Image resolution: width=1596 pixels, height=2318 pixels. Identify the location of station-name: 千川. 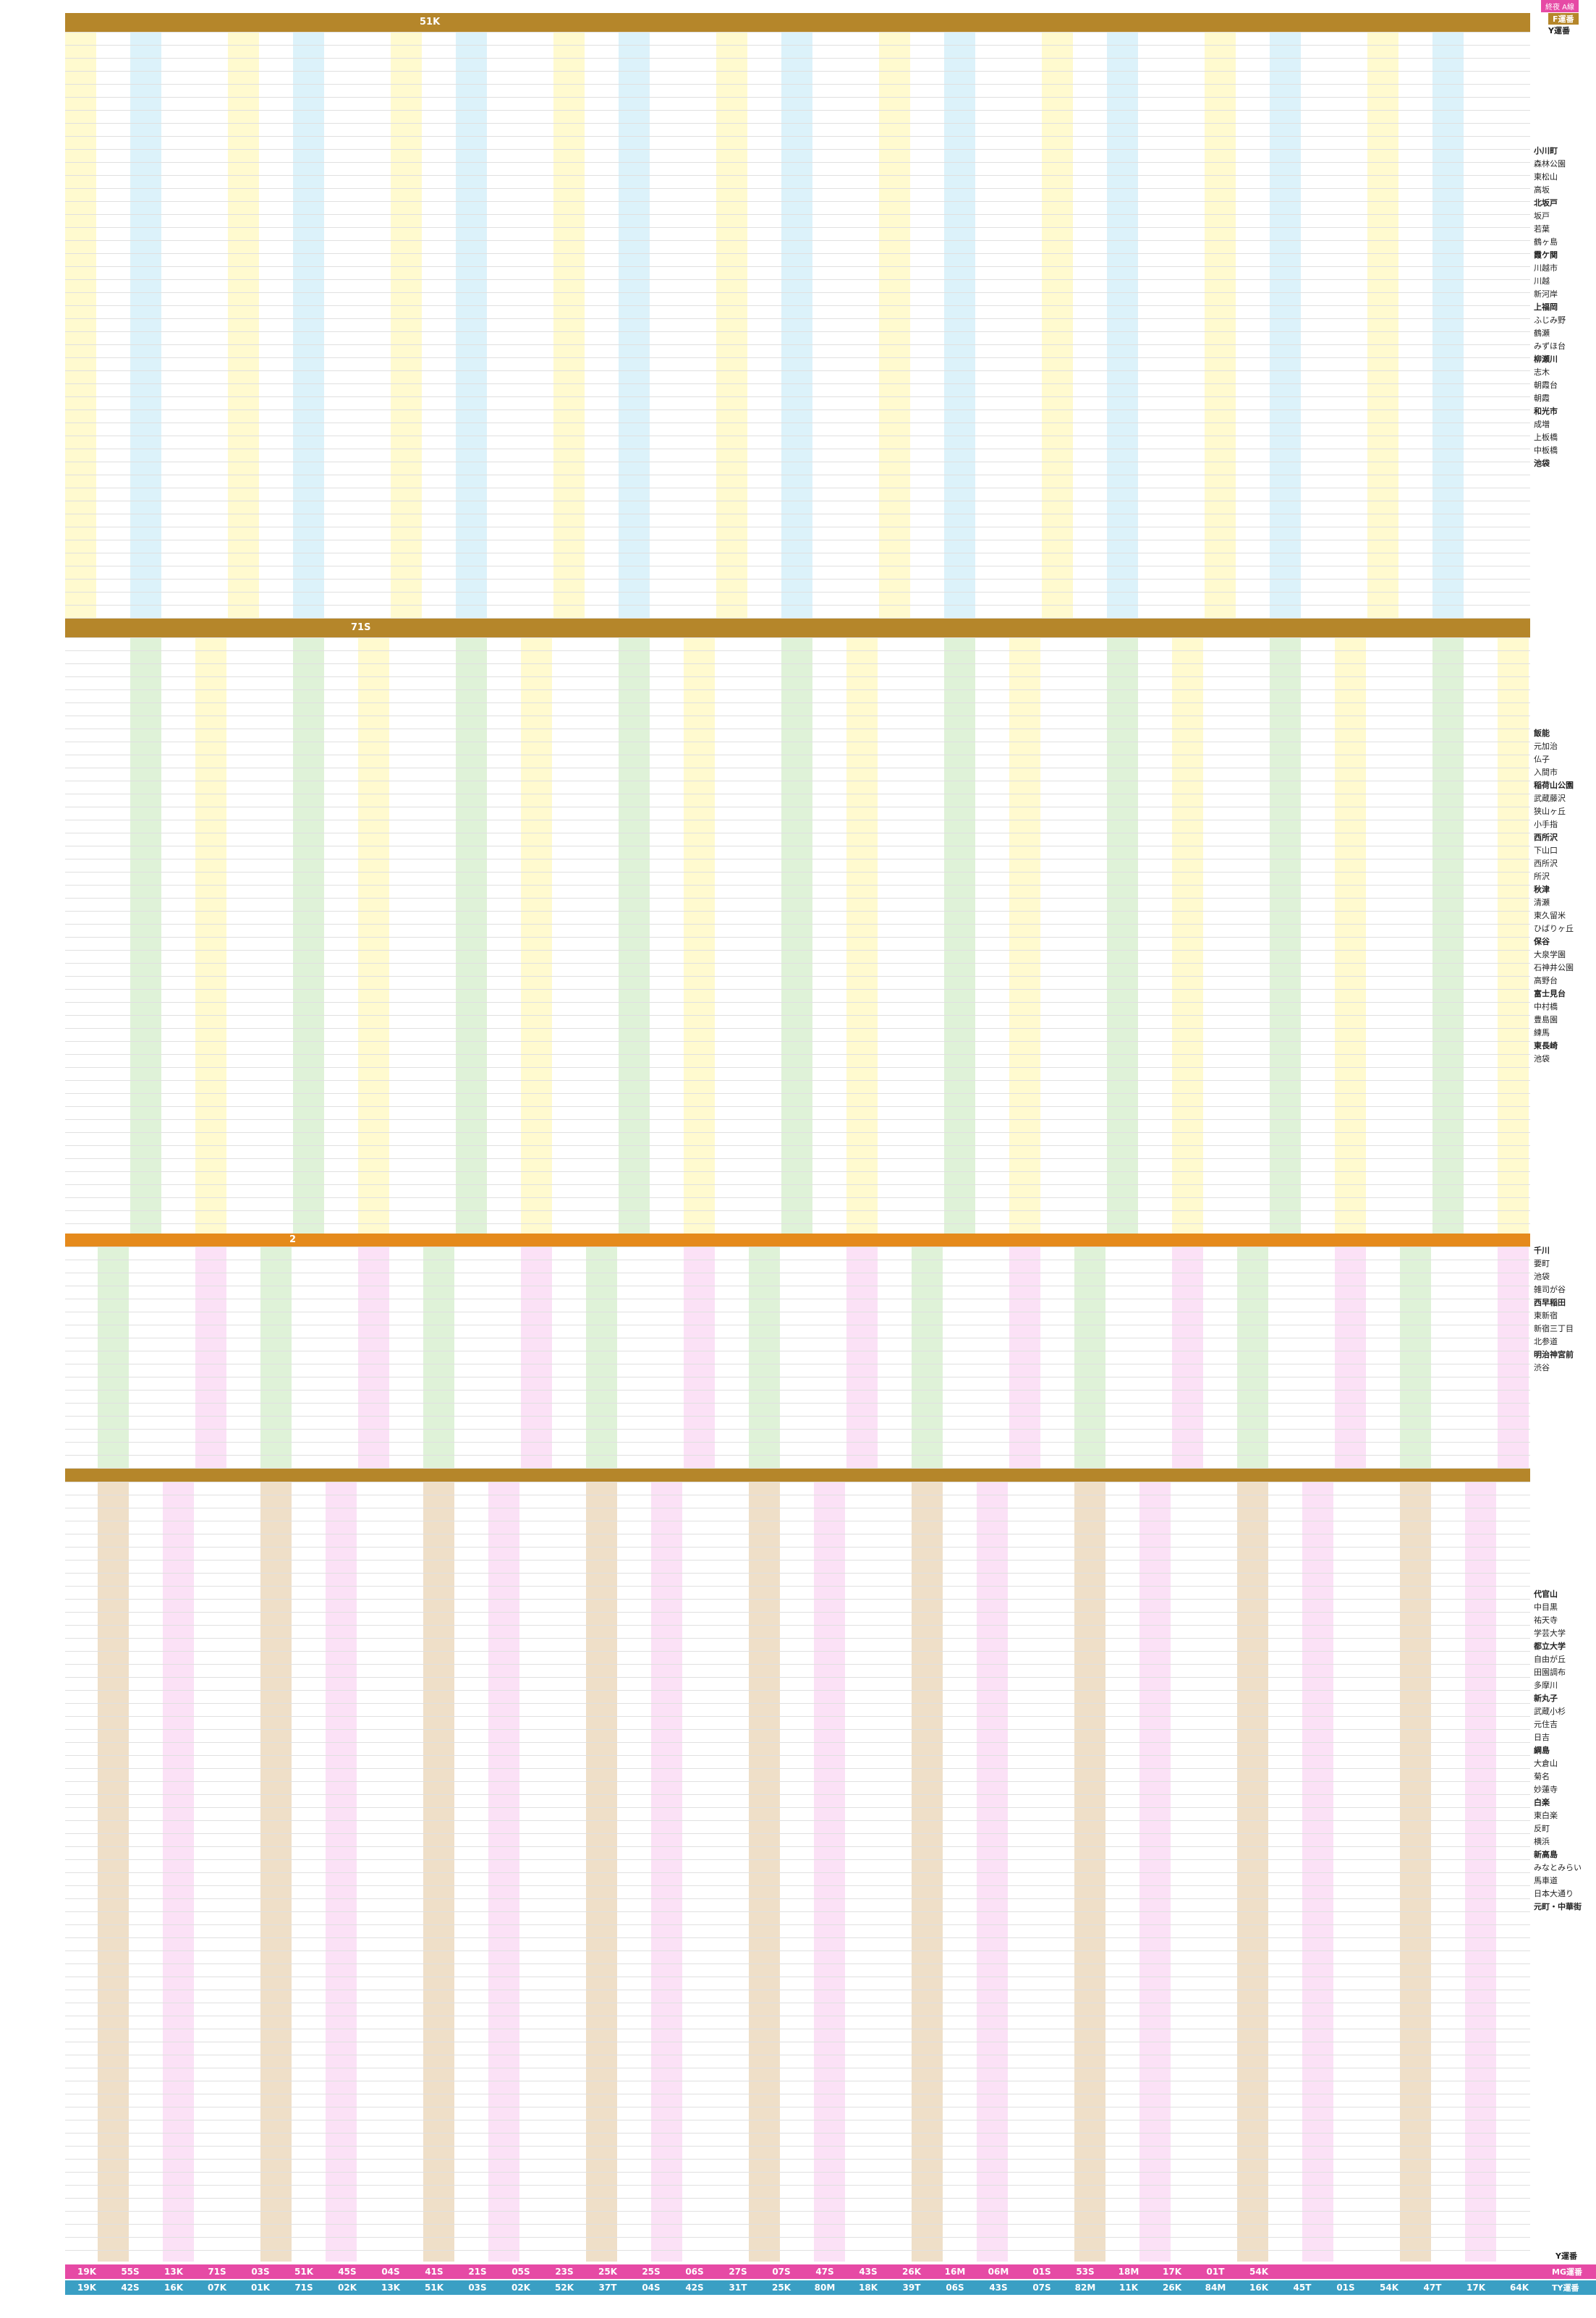
(1542, 1250).